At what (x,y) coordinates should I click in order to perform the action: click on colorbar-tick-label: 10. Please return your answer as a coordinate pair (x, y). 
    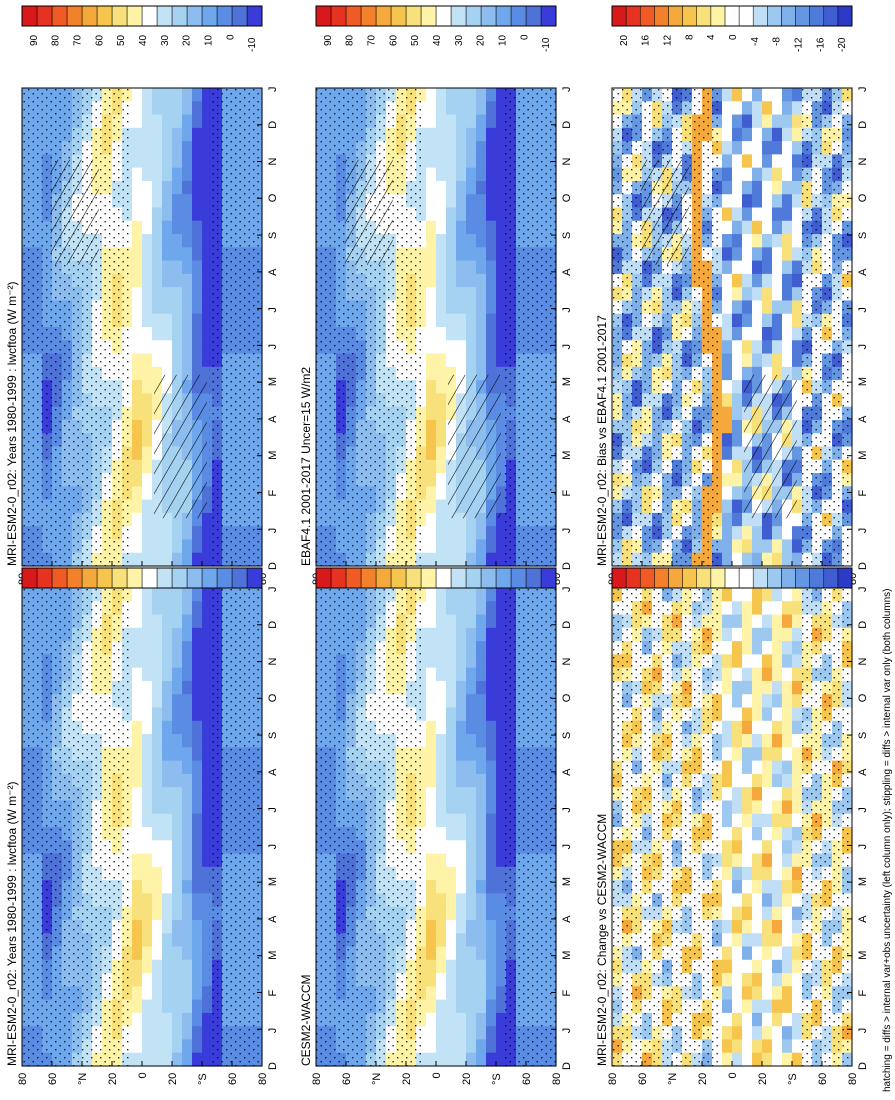
    Looking at the image, I should click on (208, 40).